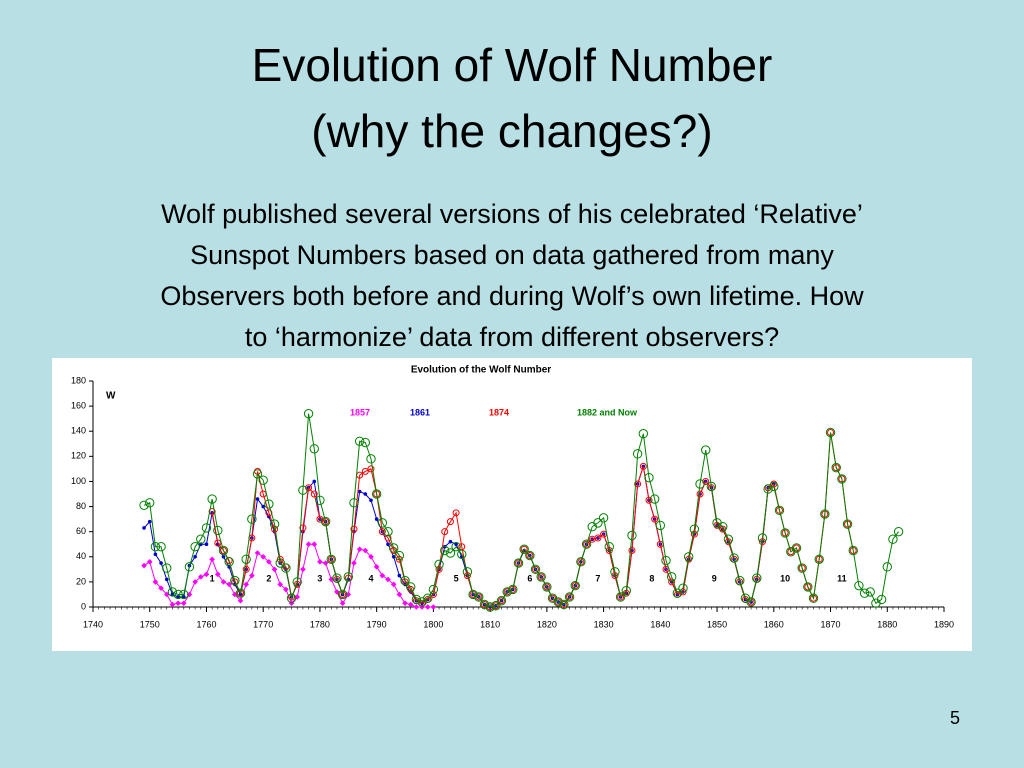 The height and width of the screenshot is (768, 1024). Describe the element at coordinates (81, 531) in the screenshot. I see `y-tick-label: 60` at that location.